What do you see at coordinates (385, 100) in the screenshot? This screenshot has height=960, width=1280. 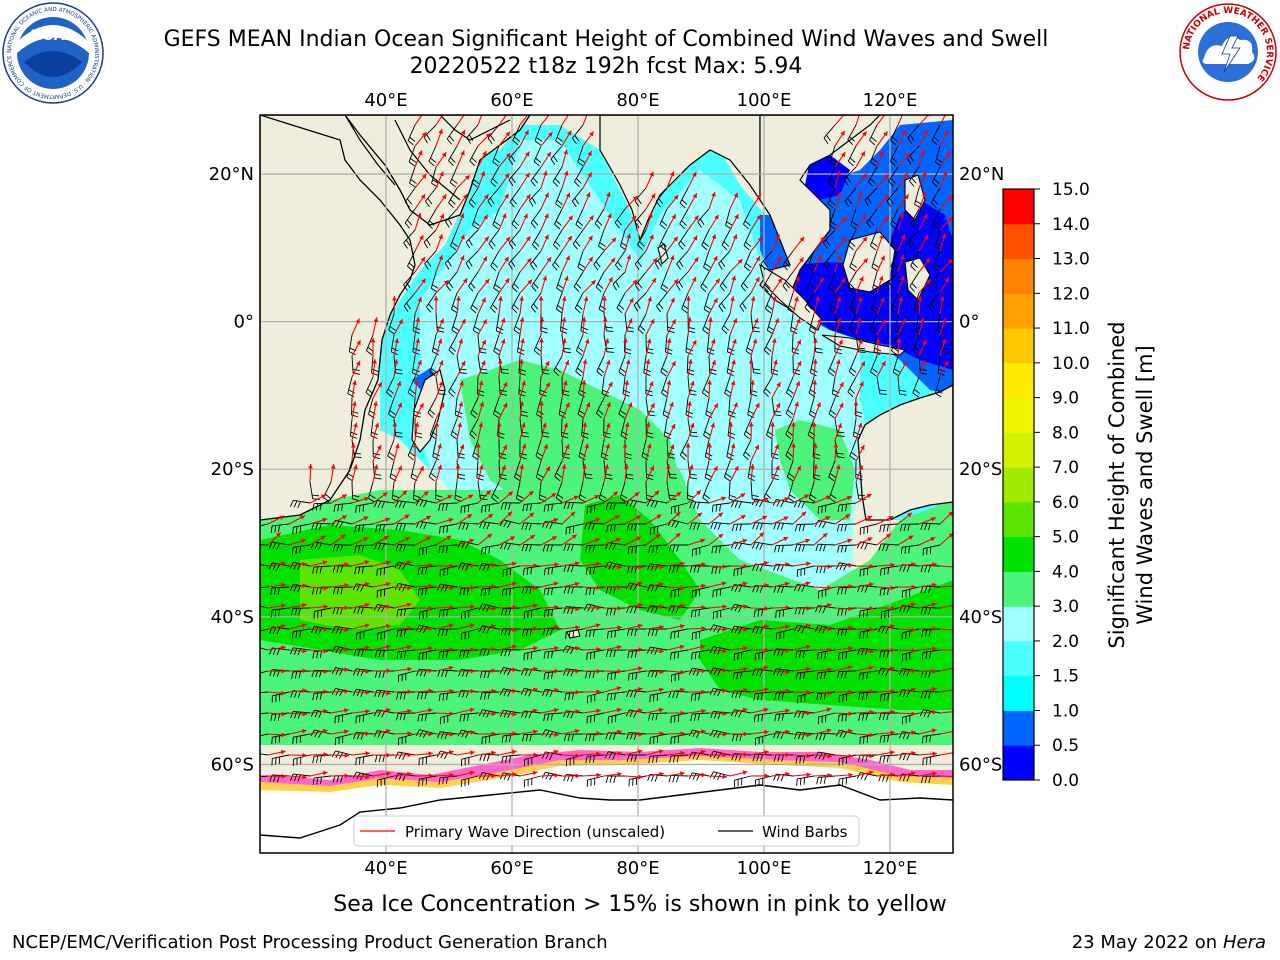 I see `lon-tick-label-top: 40°E` at bounding box center [385, 100].